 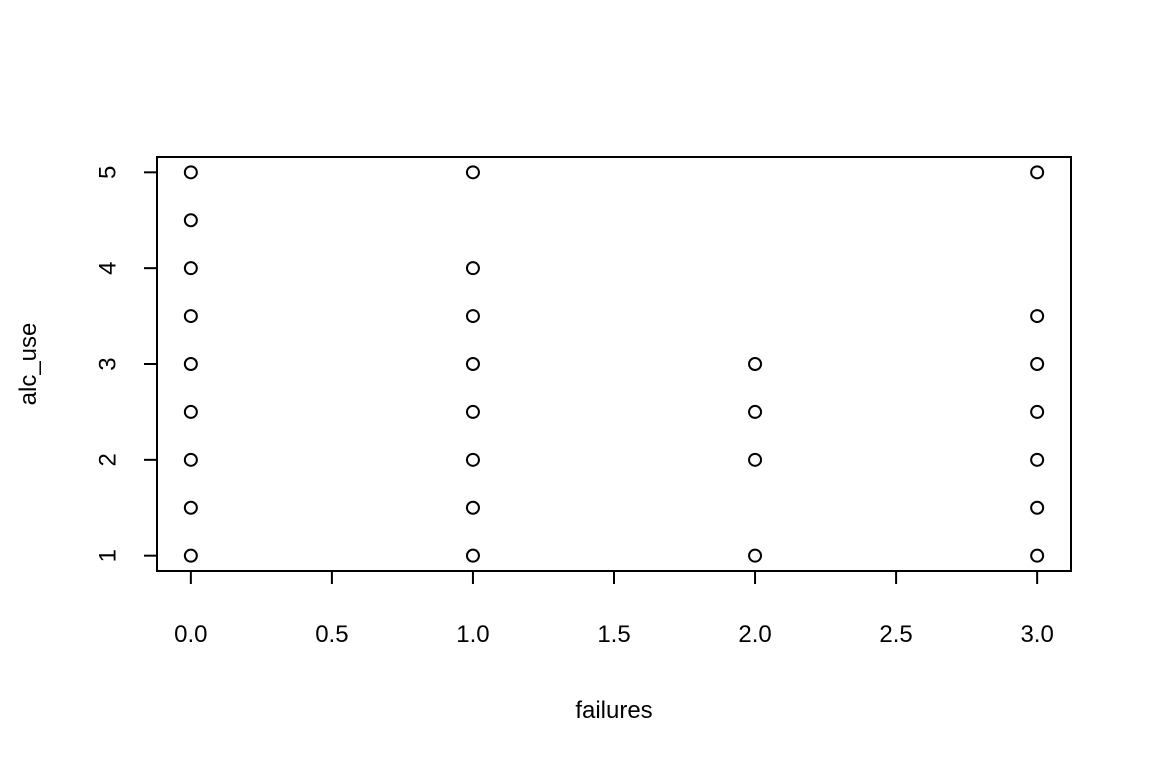 What do you see at coordinates (28, 364) in the screenshot?
I see `y-axis-label: alc_use` at bounding box center [28, 364].